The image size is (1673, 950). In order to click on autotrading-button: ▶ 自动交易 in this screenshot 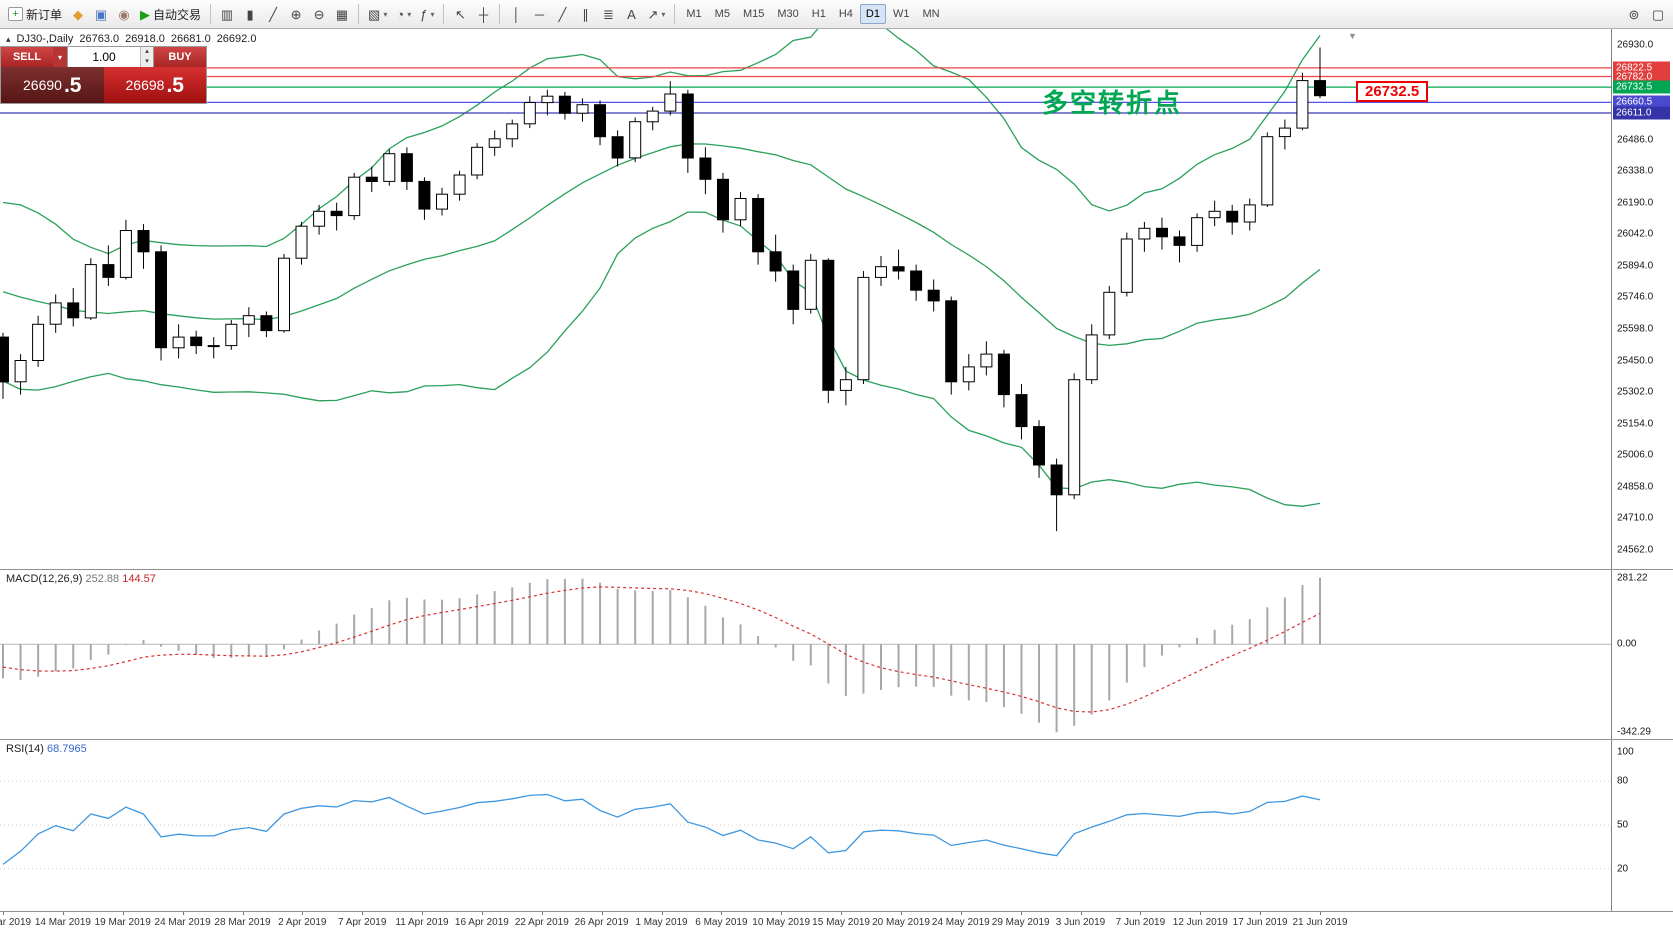, I will do `click(170, 14)`.